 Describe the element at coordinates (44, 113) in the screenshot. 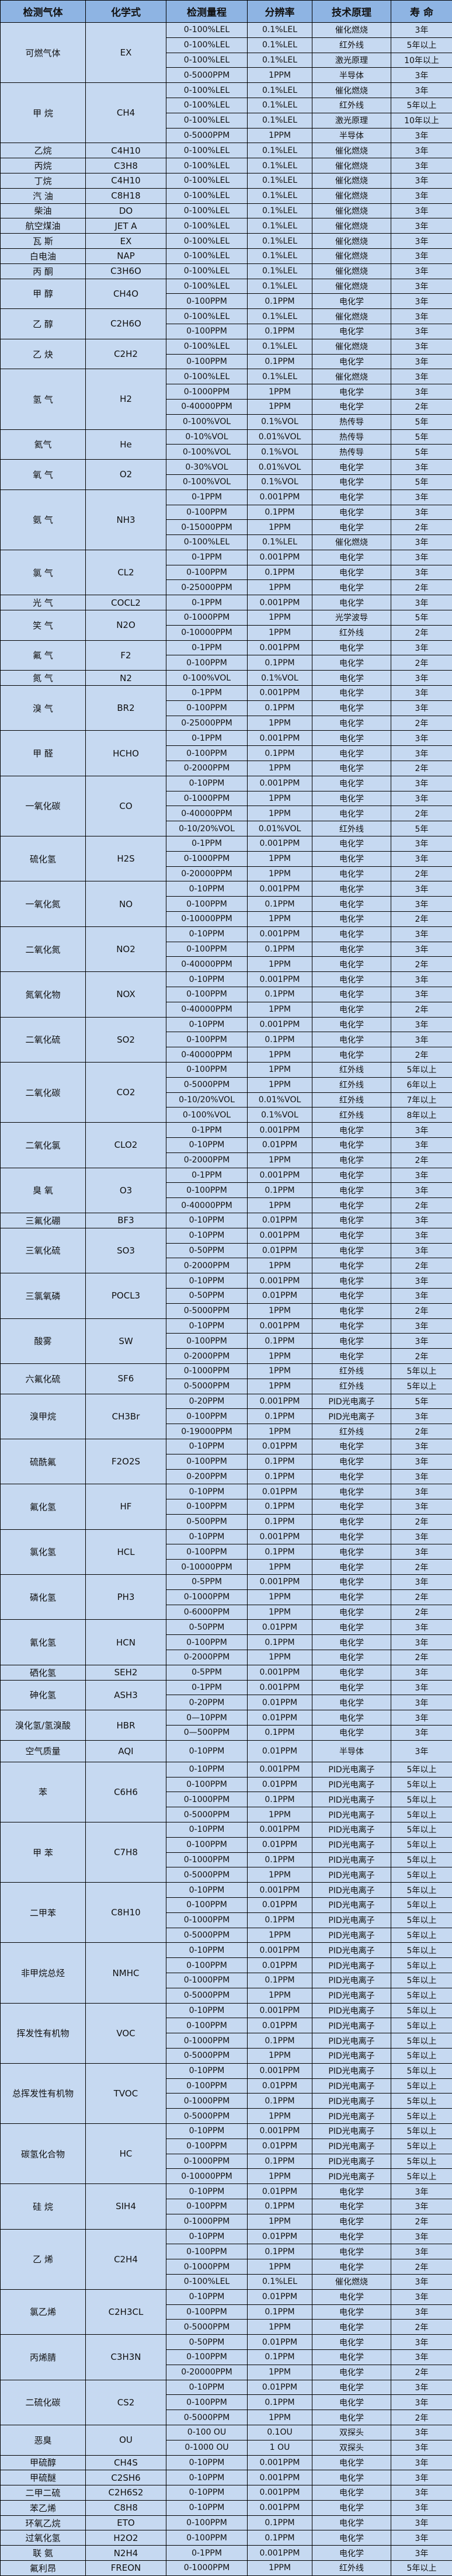

I see `gas-name-cell: 甲 烷` at that location.